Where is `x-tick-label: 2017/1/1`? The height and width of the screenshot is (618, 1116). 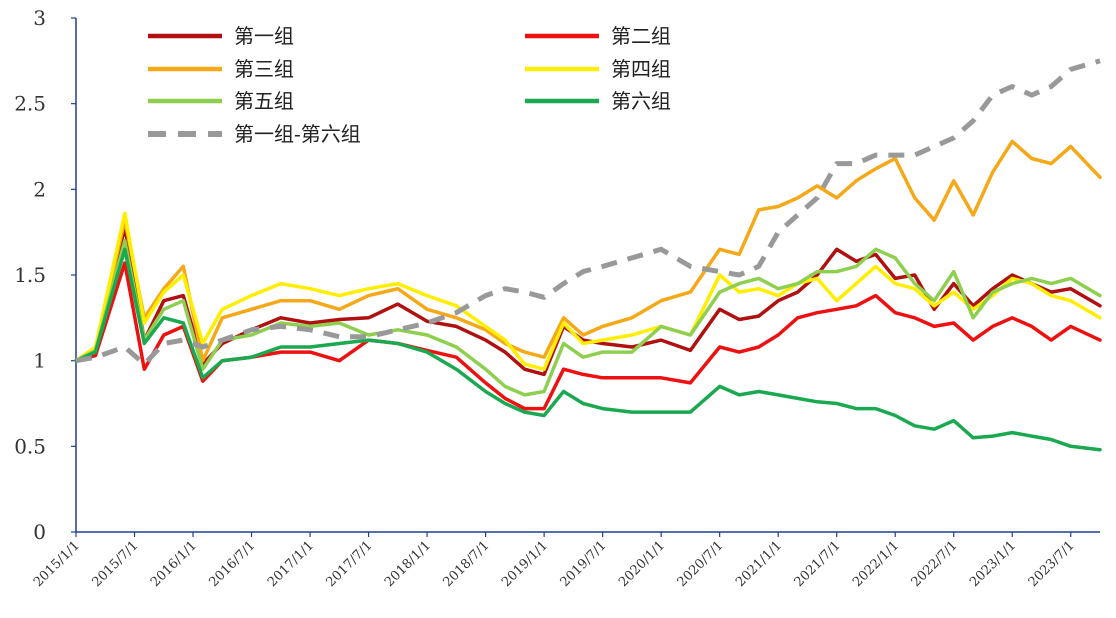
x-tick-label: 2017/1/1 is located at coordinates (291, 564).